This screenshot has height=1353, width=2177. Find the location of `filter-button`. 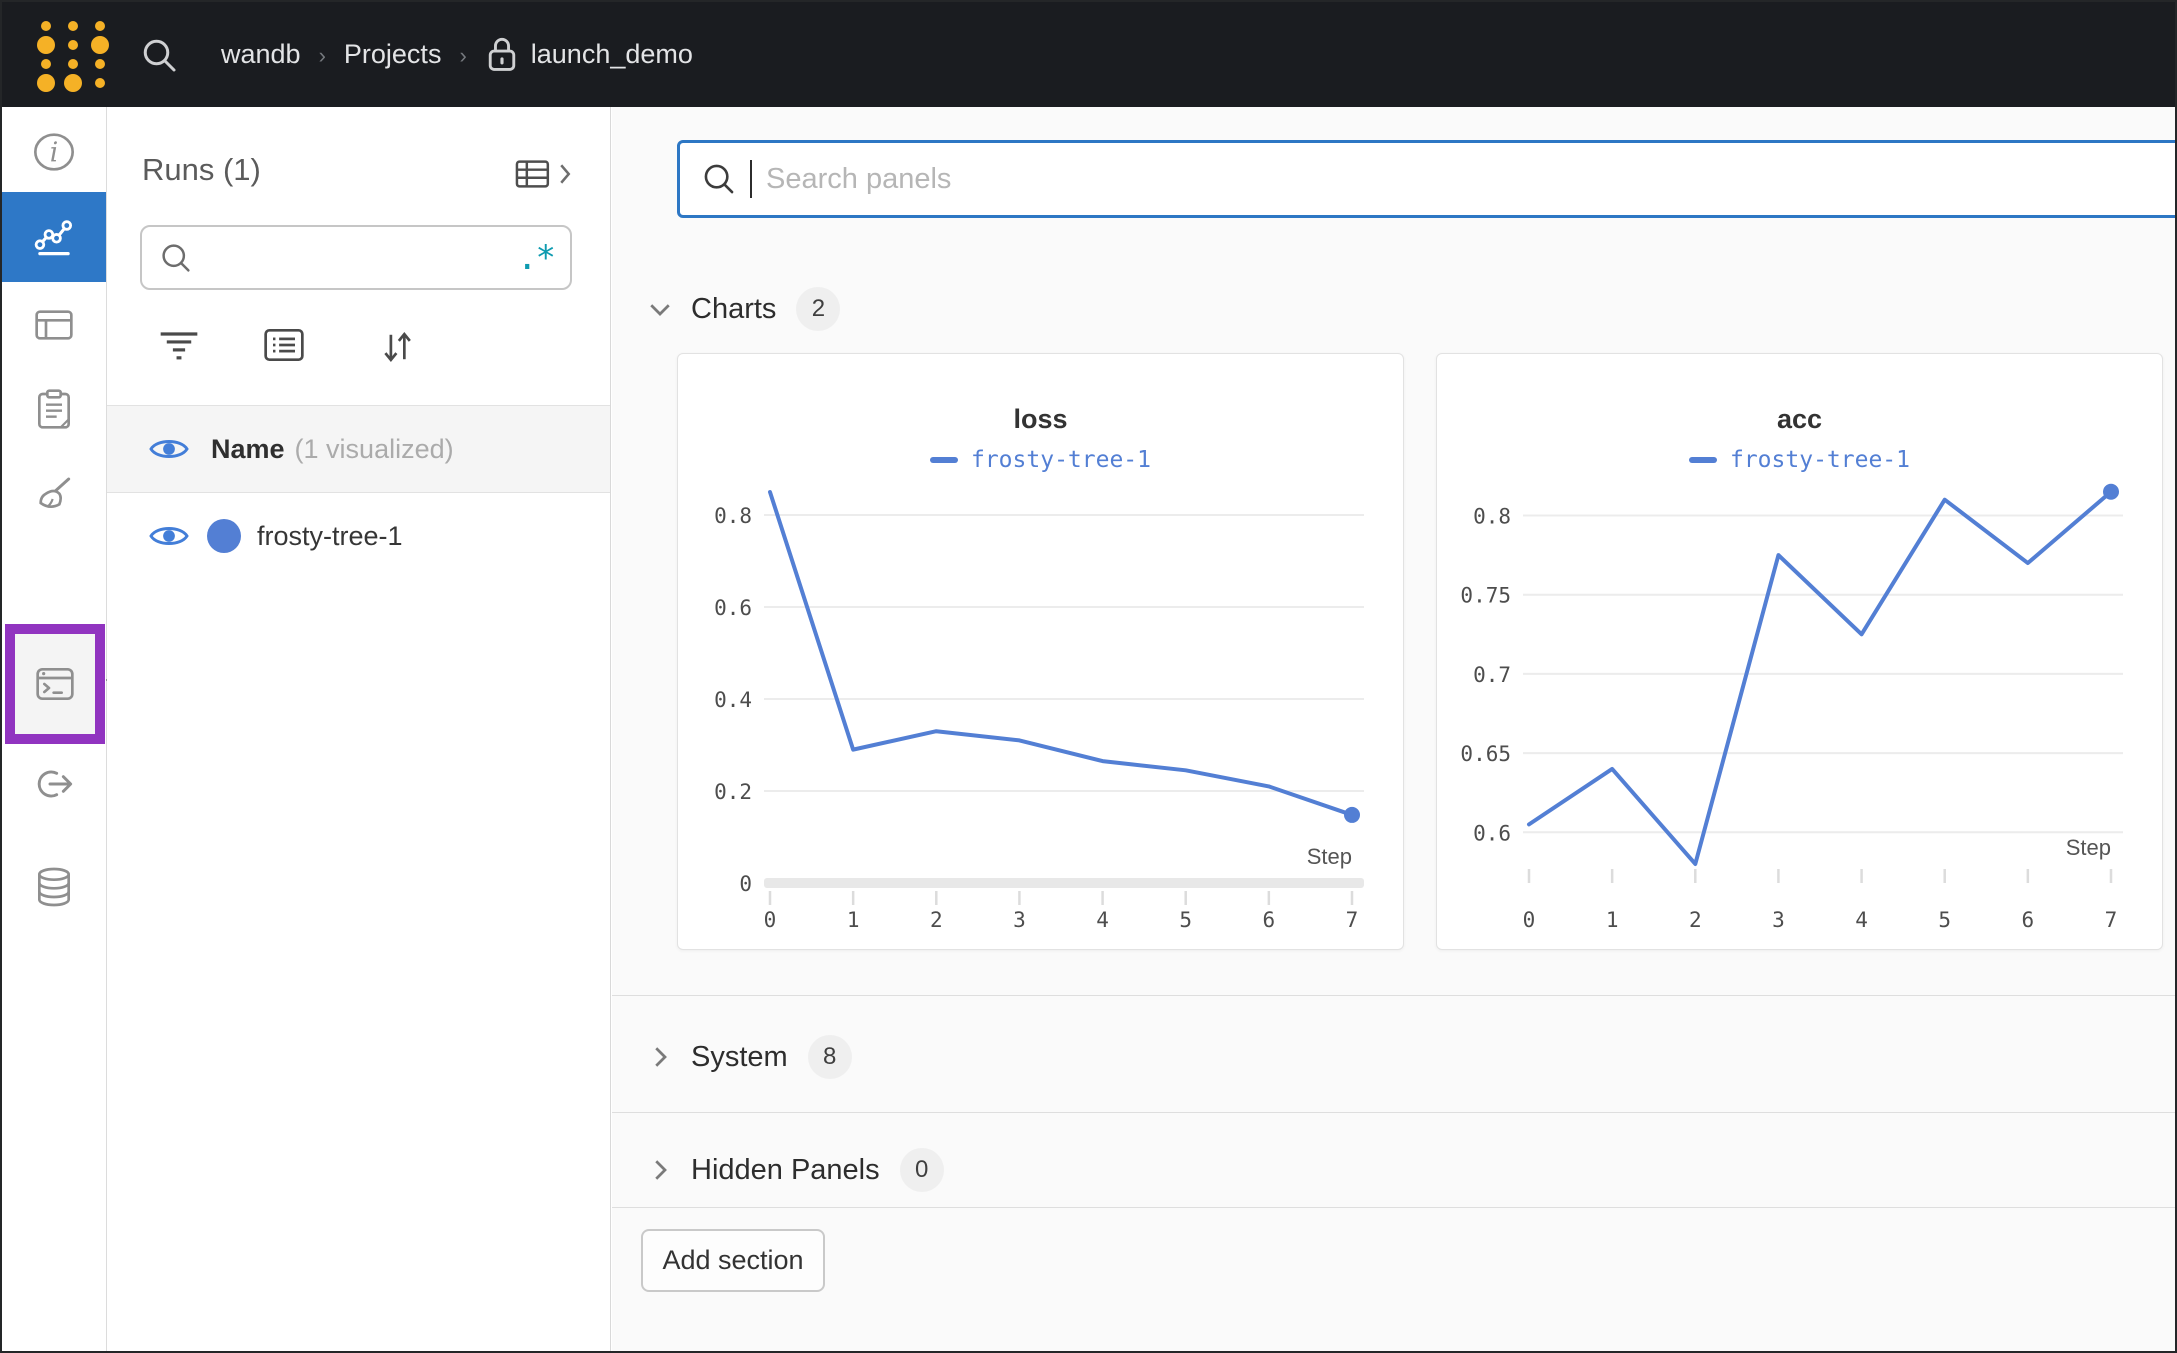

filter-button is located at coordinates (179, 345).